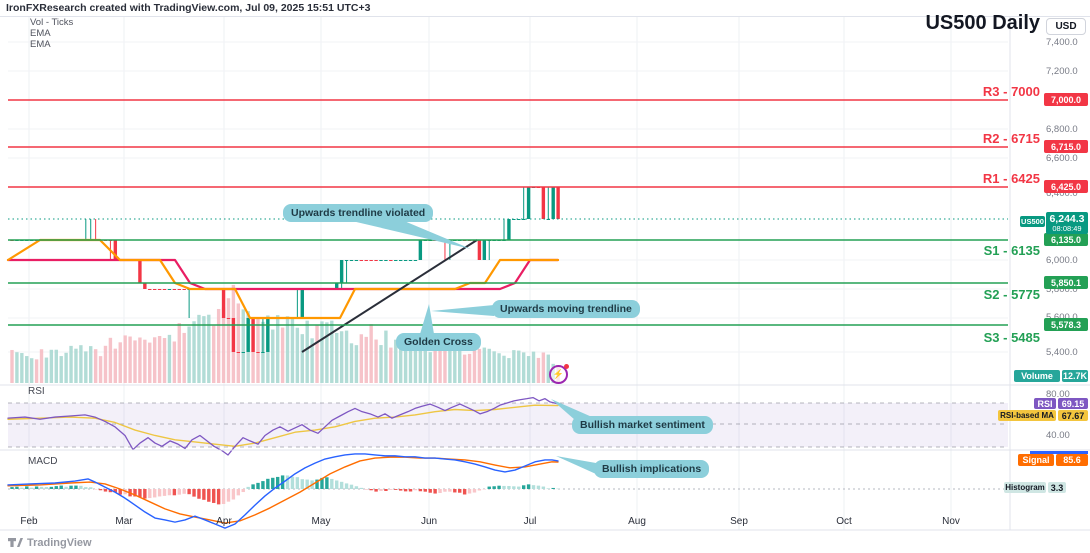 The height and width of the screenshot is (553, 1090). What do you see at coordinates (1067, 228) in the screenshot?
I see `bar-countdown: 08:08:49` at bounding box center [1067, 228].